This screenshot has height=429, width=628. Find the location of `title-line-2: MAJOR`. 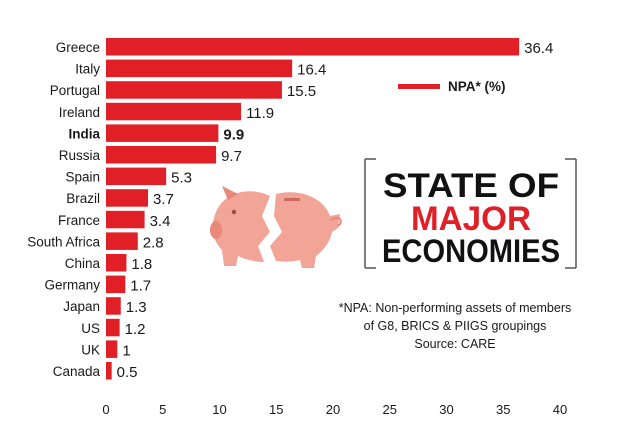

title-line-2: MAJOR is located at coordinates (471, 219).